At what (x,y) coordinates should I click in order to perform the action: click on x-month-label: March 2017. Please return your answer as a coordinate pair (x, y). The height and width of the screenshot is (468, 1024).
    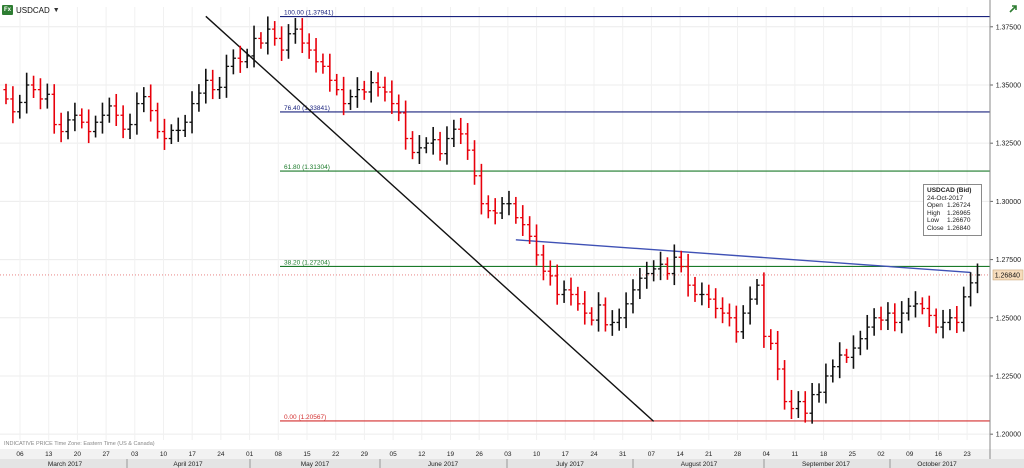
    Looking at the image, I should click on (65, 464).